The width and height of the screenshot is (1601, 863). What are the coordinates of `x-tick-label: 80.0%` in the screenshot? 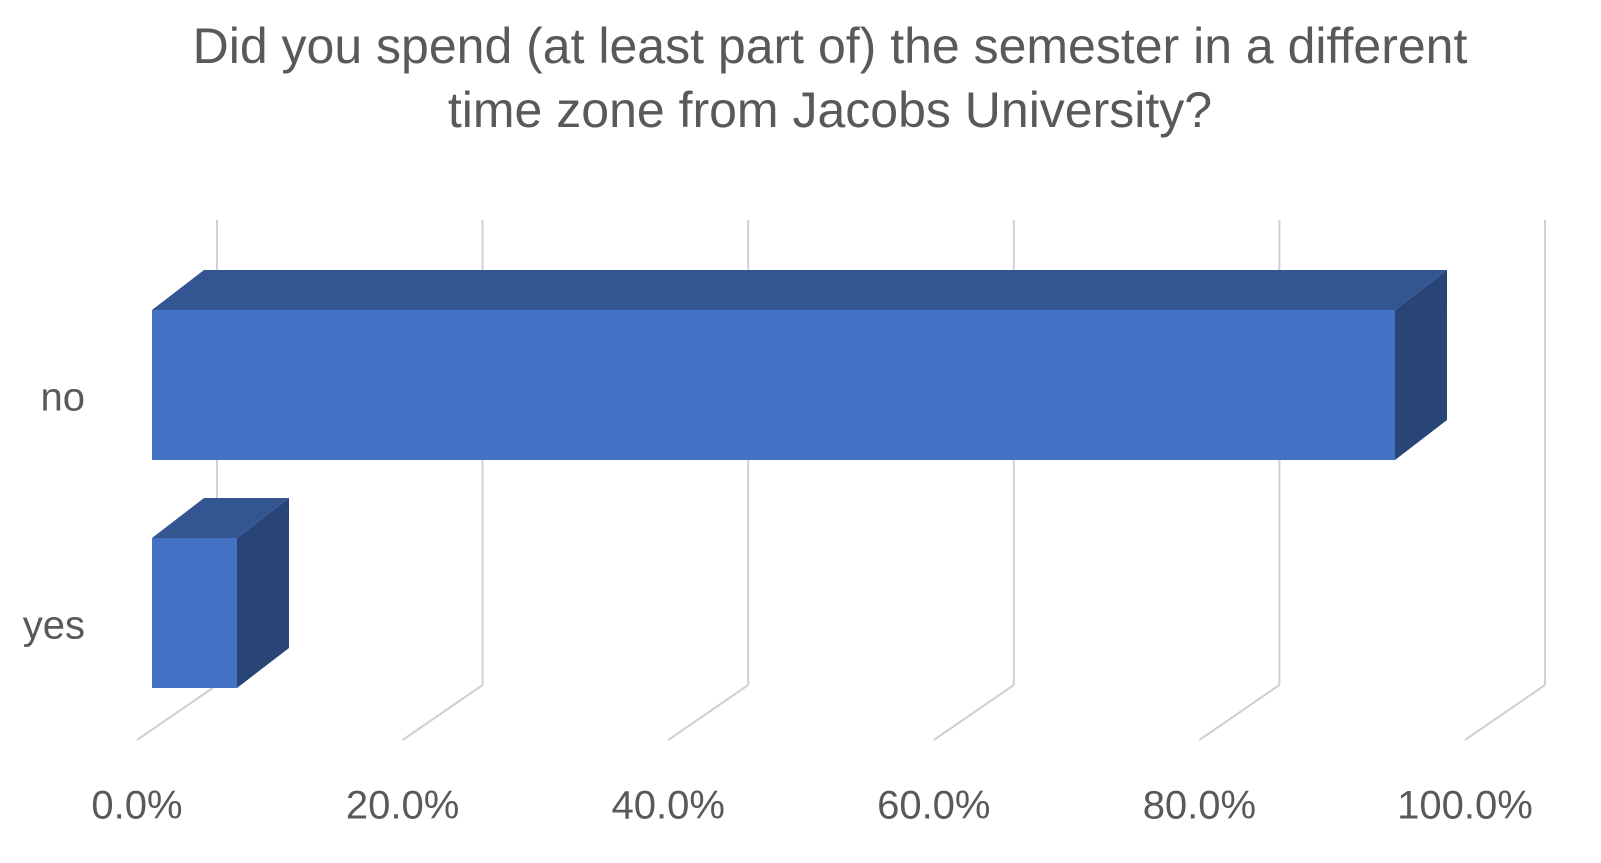 It's located at (1199, 806).